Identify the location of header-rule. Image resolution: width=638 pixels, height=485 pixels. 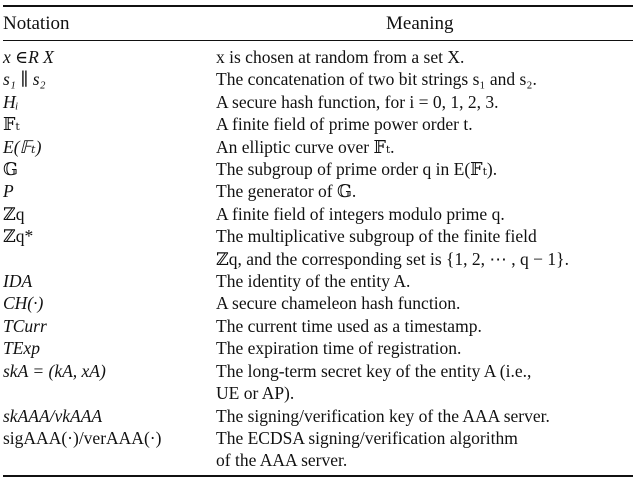
(318, 40).